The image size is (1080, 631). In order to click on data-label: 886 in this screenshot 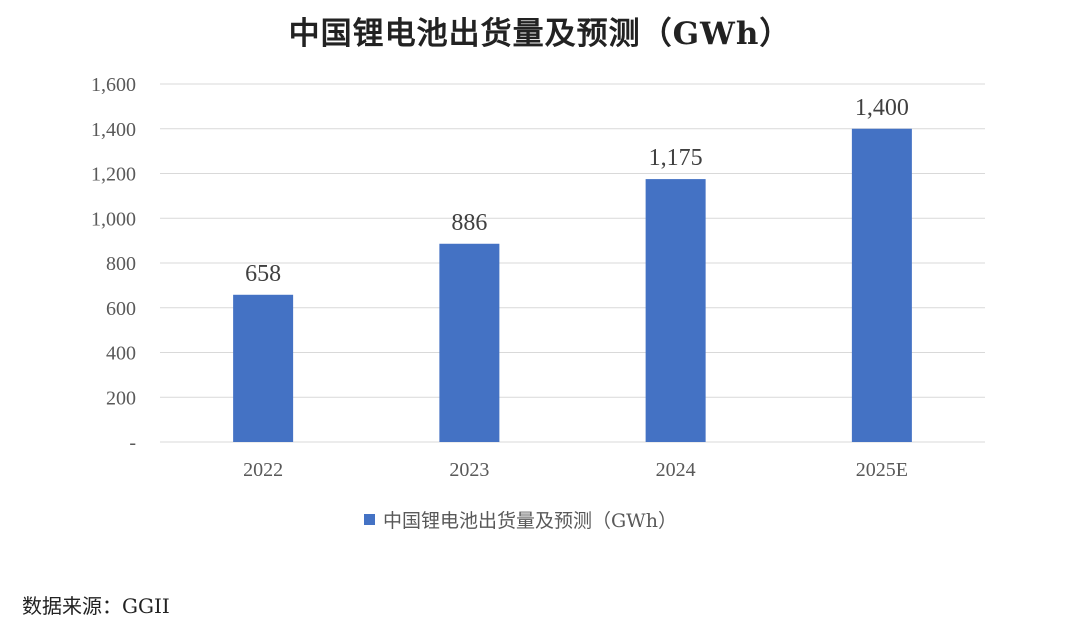, I will do `click(469, 223)`.